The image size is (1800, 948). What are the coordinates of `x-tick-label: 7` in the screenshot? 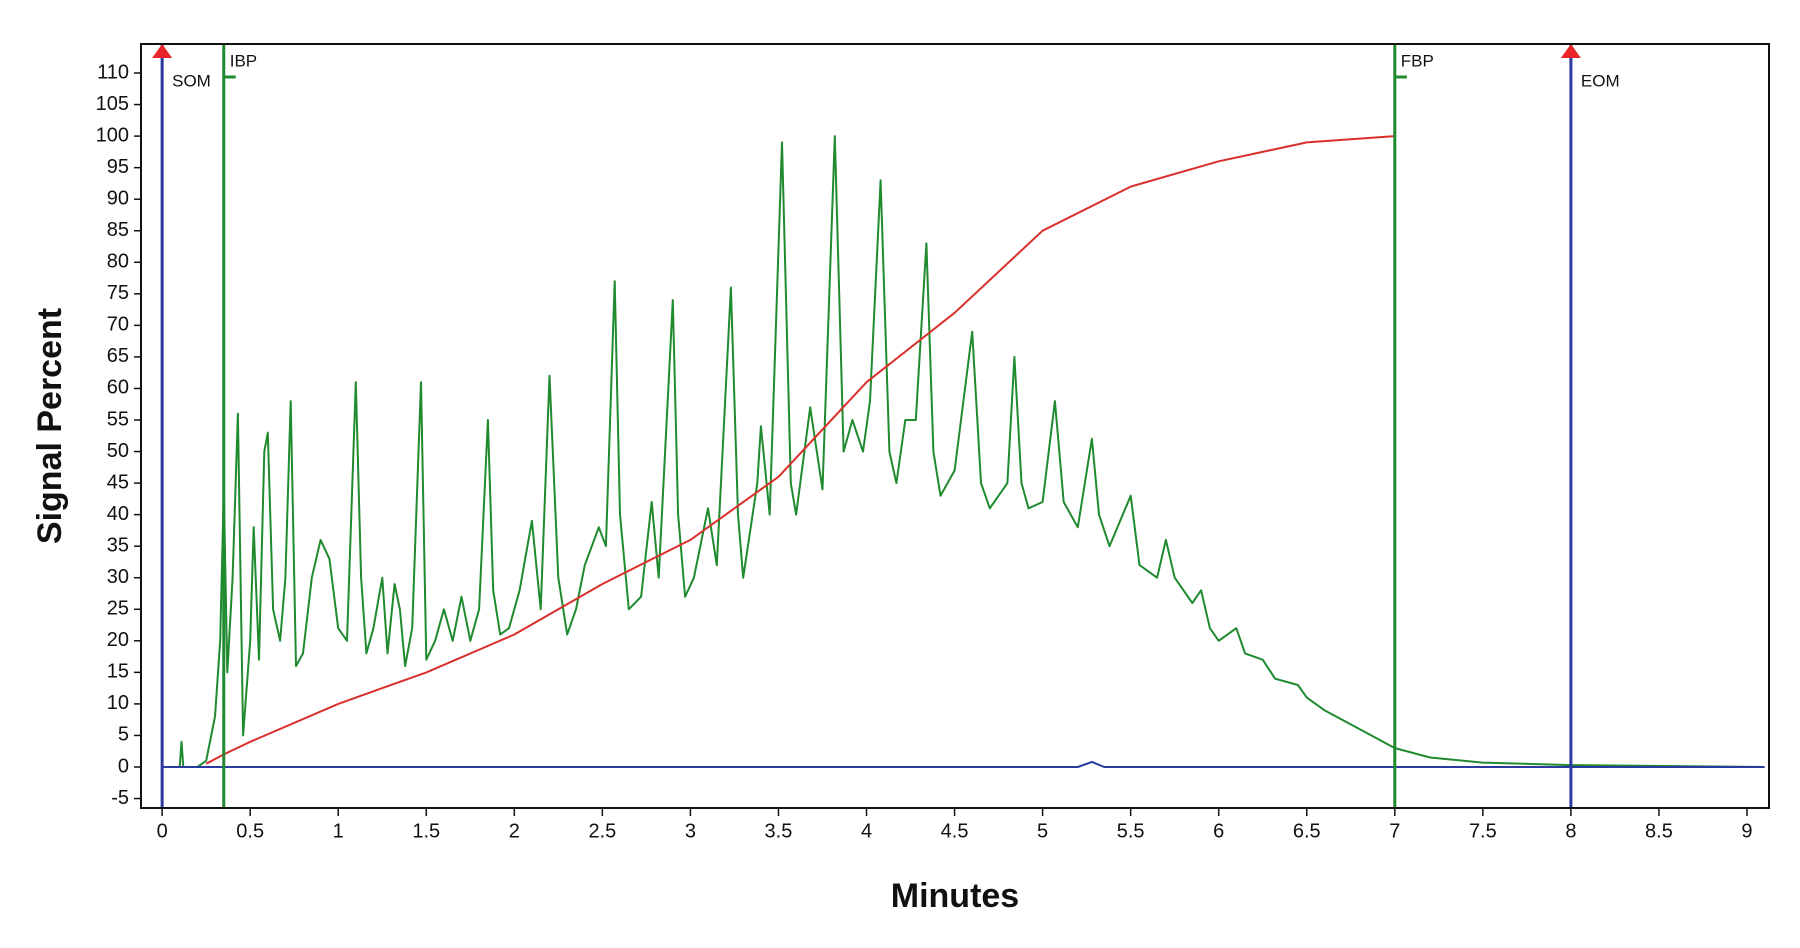 It's located at (1394, 831).